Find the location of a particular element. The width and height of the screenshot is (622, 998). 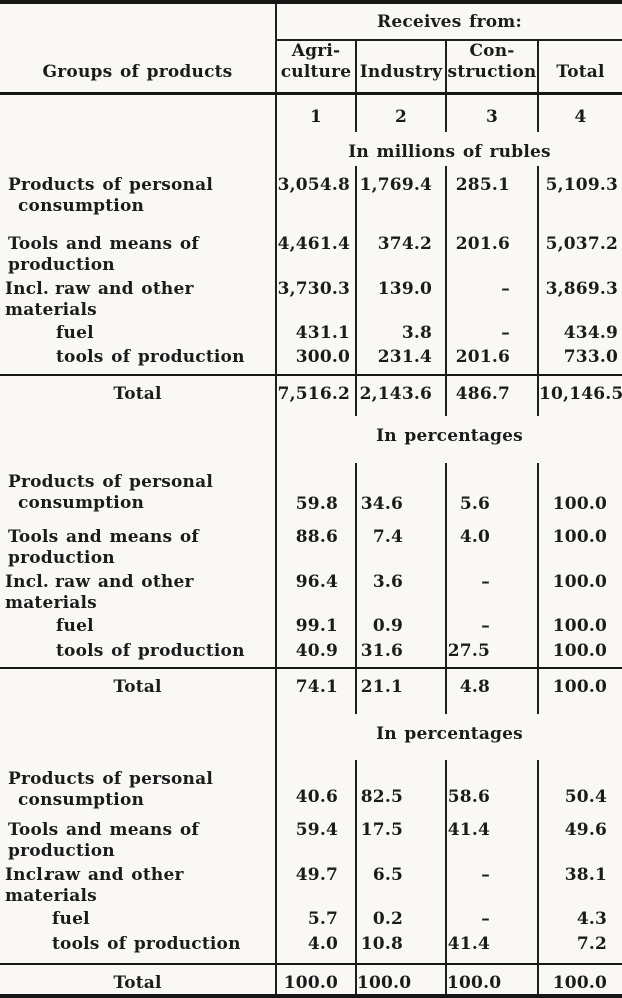

band-row: In percentages is located at coordinates (311, 439).